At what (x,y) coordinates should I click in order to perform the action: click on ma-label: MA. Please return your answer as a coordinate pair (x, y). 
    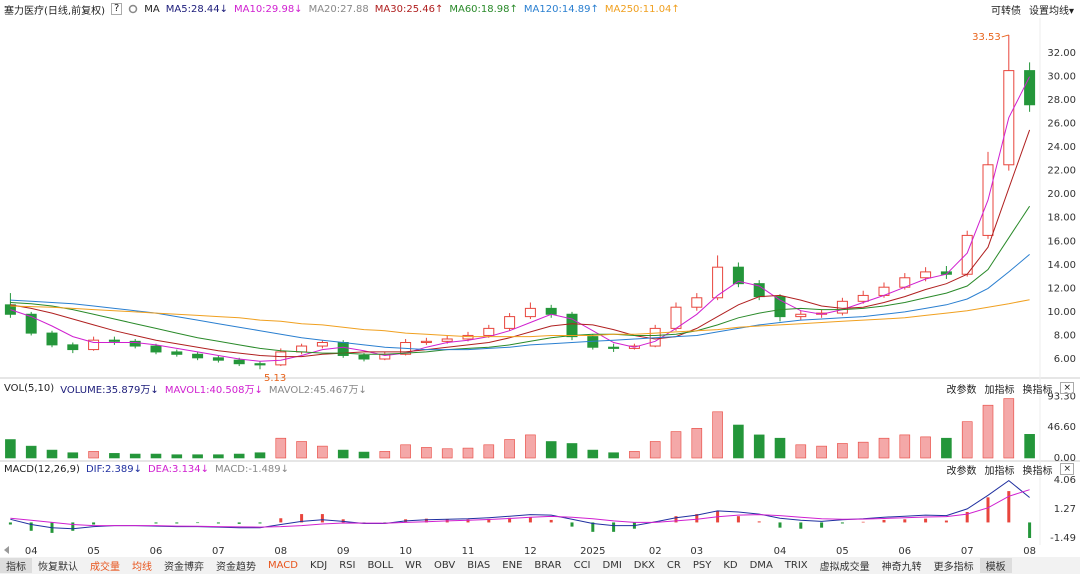
    Looking at the image, I should click on (152, 9).